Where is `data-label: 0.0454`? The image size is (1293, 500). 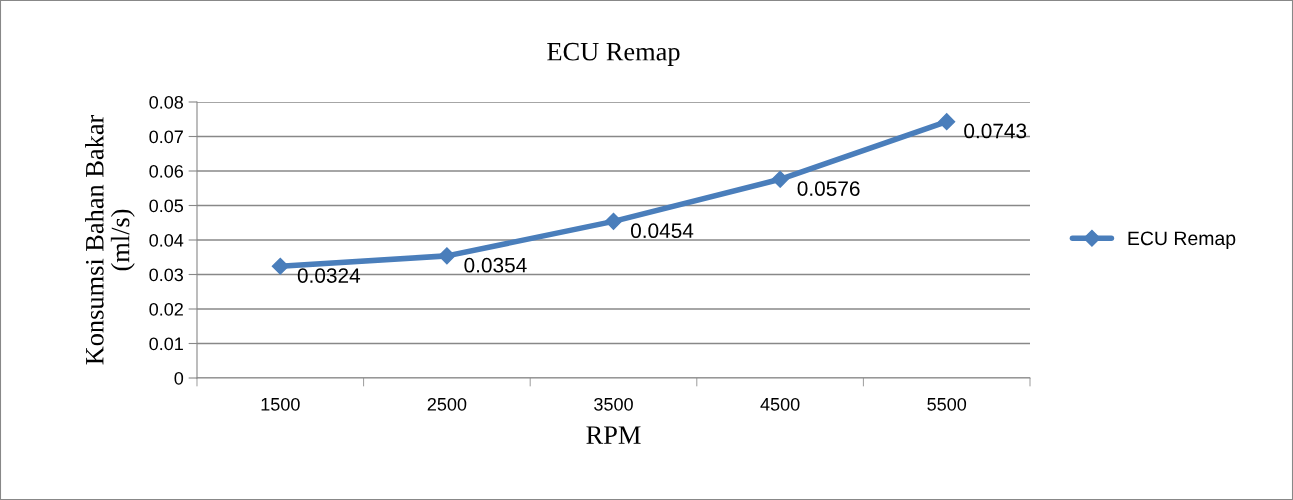
data-label: 0.0454 is located at coordinates (662, 231).